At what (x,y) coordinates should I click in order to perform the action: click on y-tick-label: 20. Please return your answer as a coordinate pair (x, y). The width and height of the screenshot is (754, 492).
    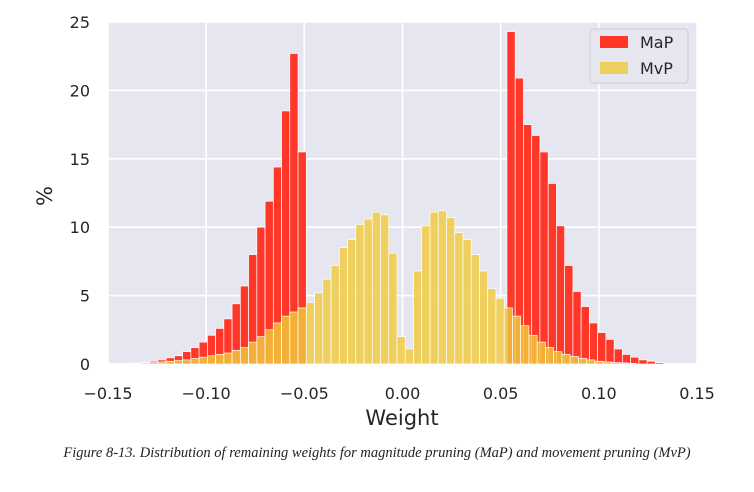
    Looking at the image, I should click on (80, 90).